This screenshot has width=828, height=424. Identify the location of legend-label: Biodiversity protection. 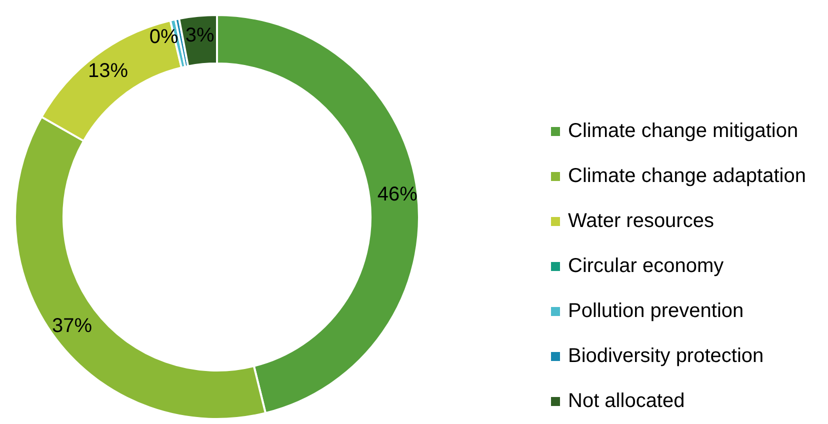
(666, 356).